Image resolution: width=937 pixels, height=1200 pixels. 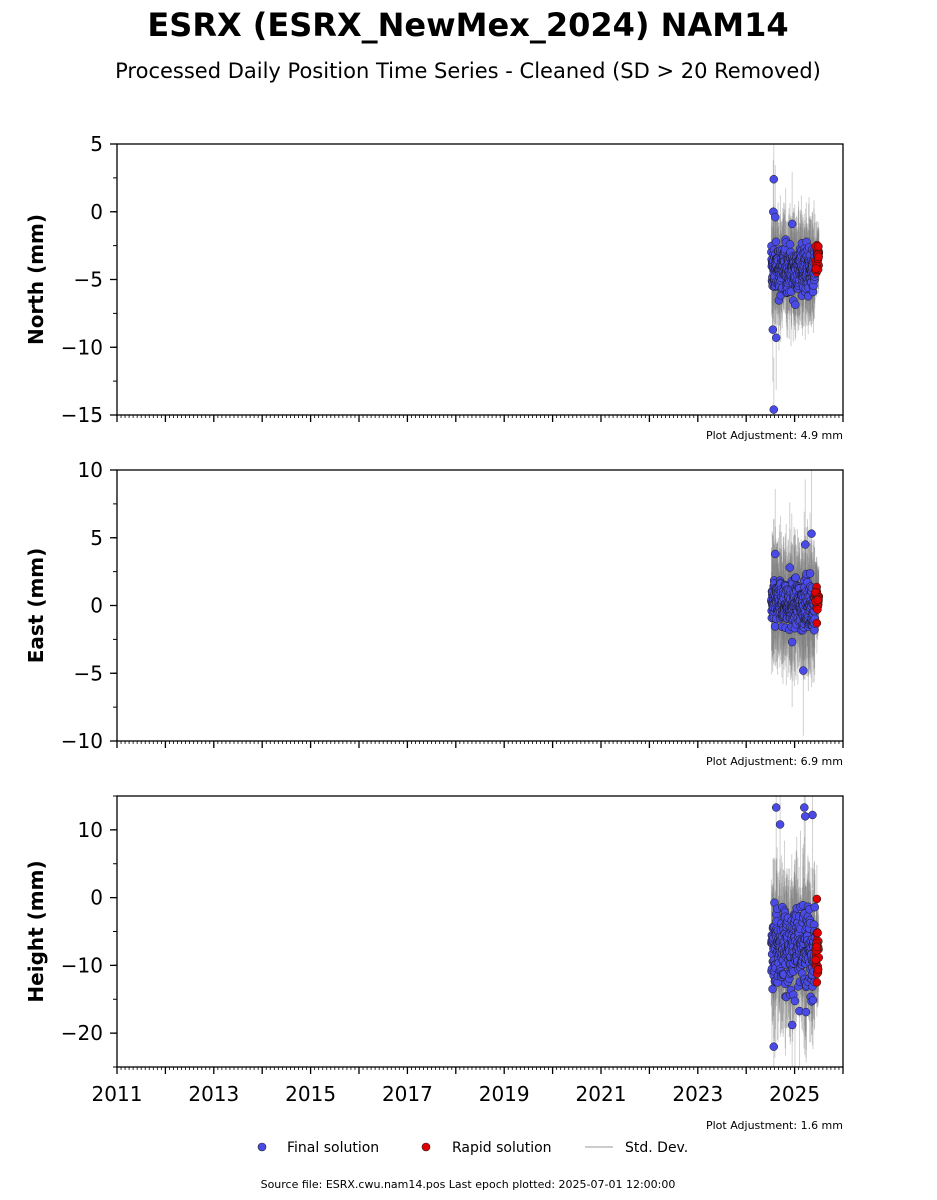 I want to click on x-tick-label: 2017, so click(x=407, y=1094).